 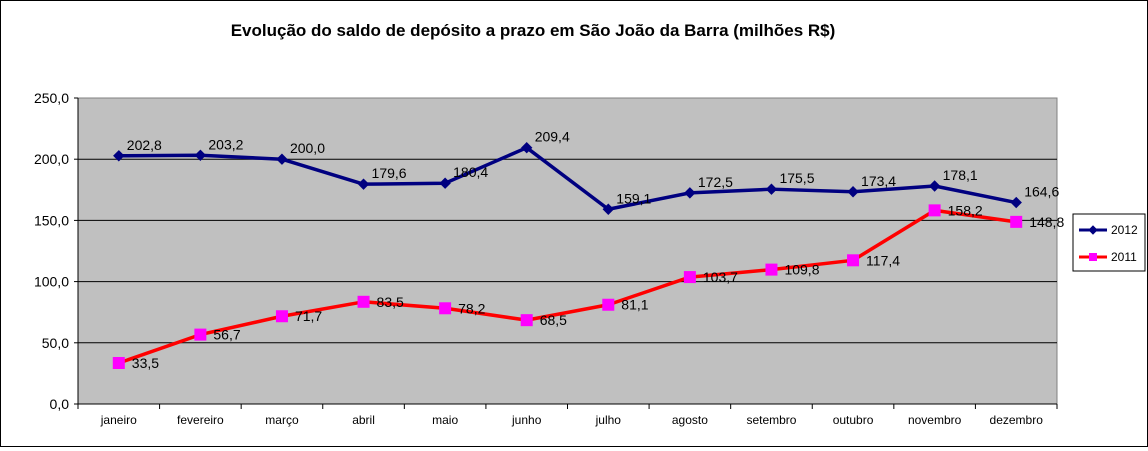 What do you see at coordinates (60, 404) in the screenshot?
I see `y-tick-label: 0,0` at bounding box center [60, 404].